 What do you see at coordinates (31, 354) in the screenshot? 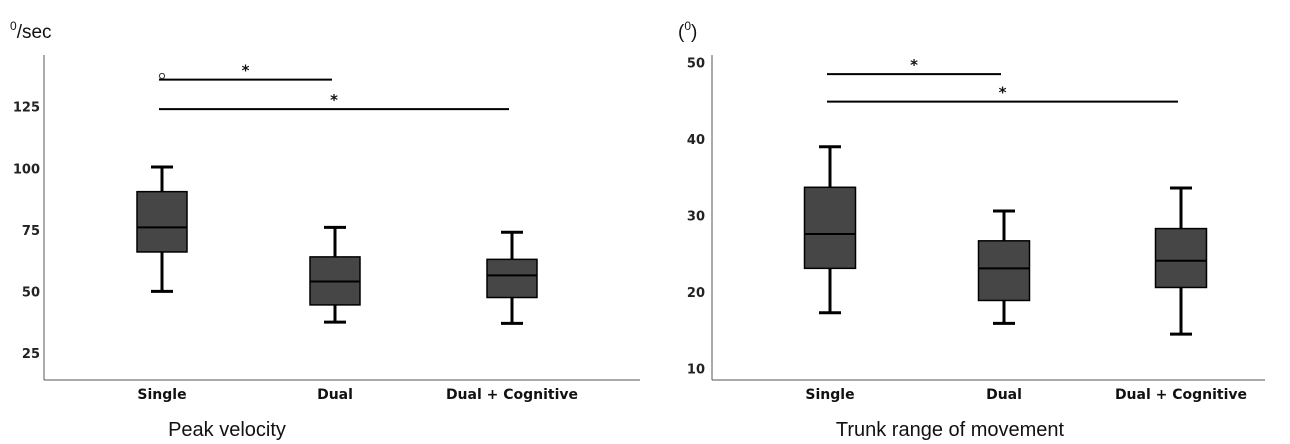
I see `y-tick-label: 25` at bounding box center [31, 354].